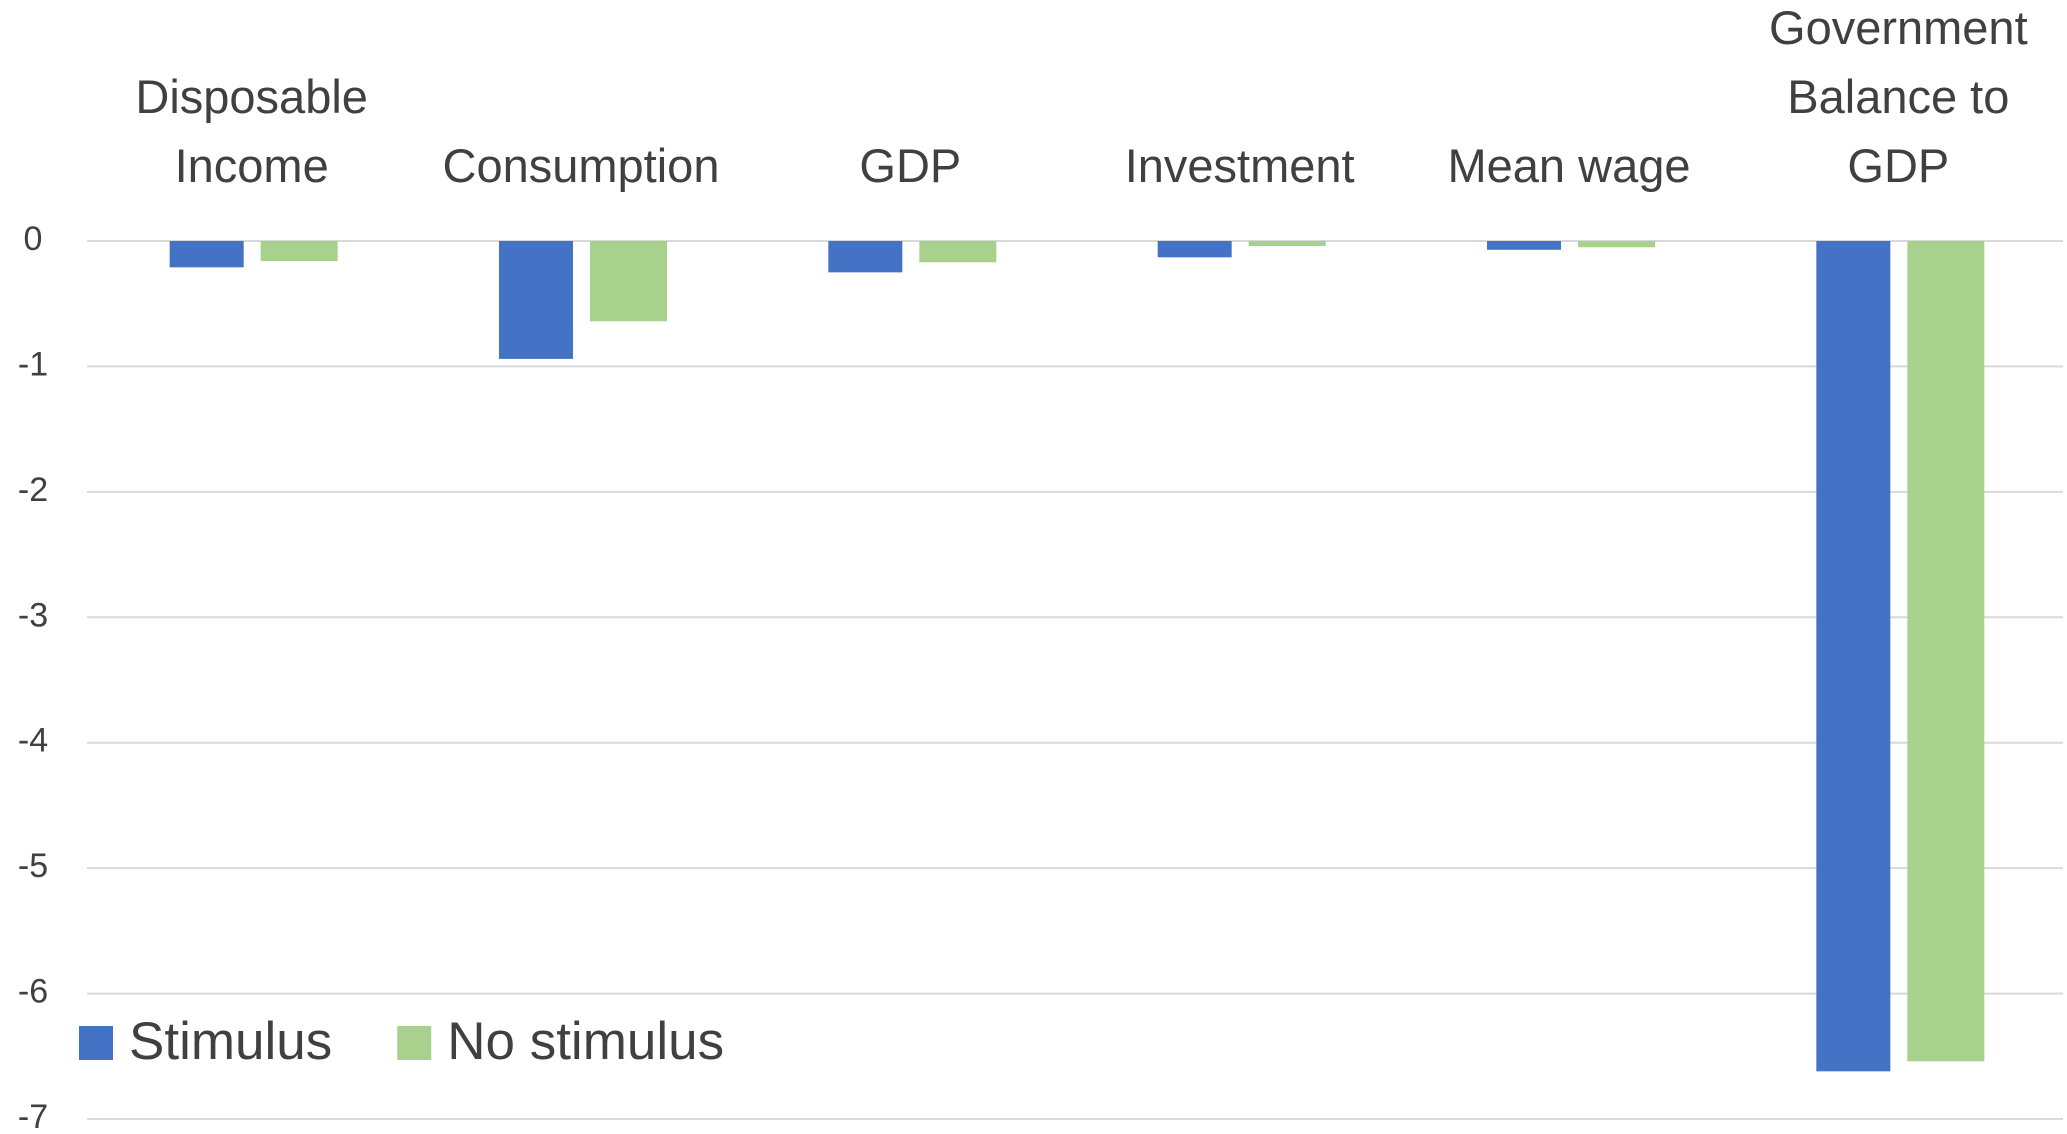 The height and width of the screenshot is (1134, 2067). I want to click on y-tick-label: -1, so click(33, 364).